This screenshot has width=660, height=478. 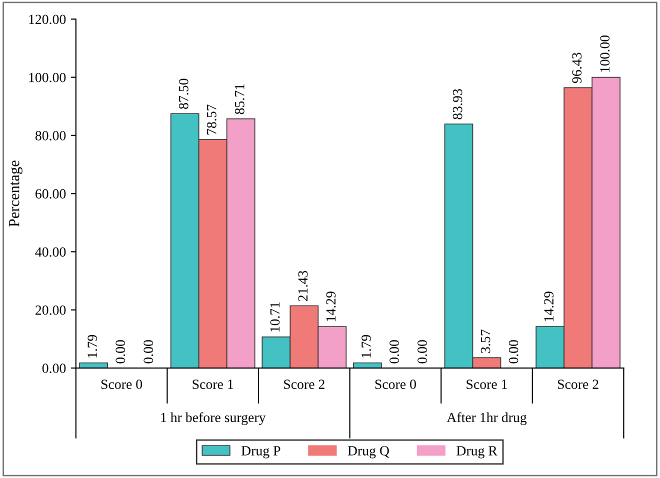 I want to click on y-tick-label: 0.00, so click(x=54, y=369).